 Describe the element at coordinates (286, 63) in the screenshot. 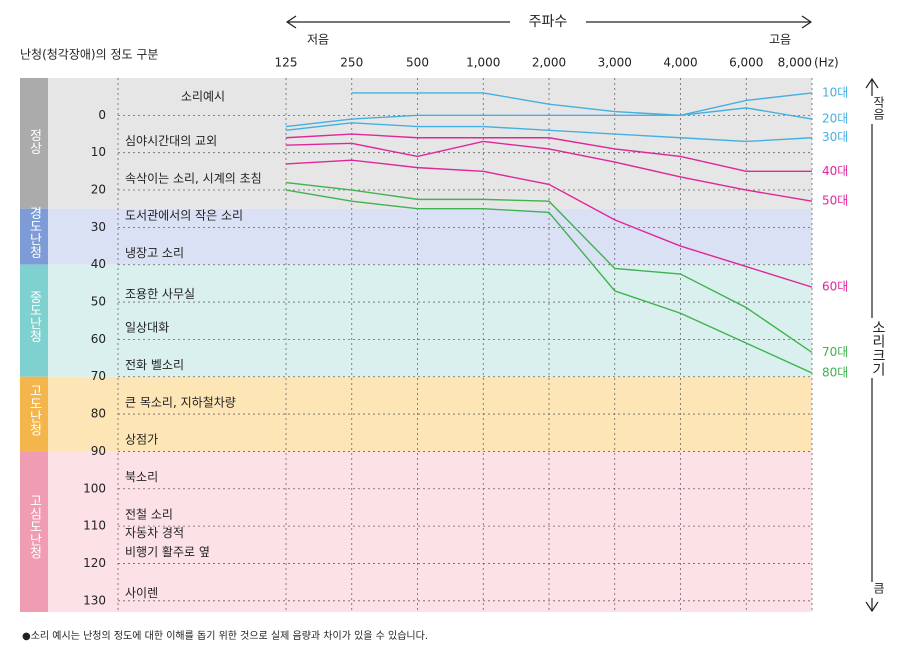

I see `x-tick-label: 125` at that location.